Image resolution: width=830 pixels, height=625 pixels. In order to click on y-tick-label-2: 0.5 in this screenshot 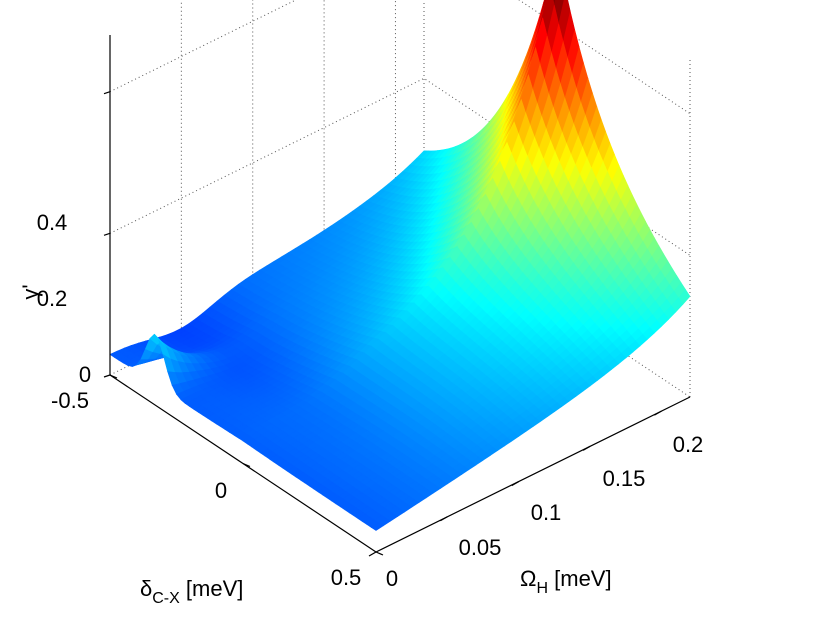, I will do `click(346, 577)`.